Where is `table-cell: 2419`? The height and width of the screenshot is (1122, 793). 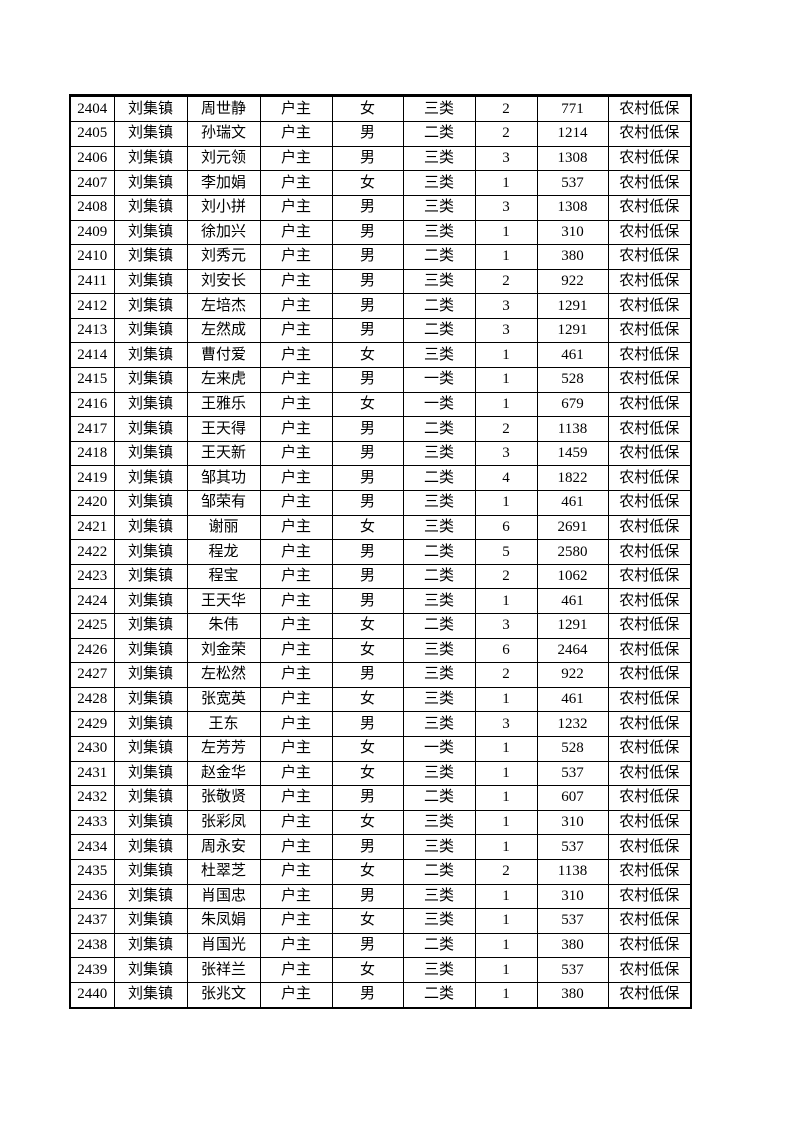
table-cell: 2419 is located at coordinates (92, 478).